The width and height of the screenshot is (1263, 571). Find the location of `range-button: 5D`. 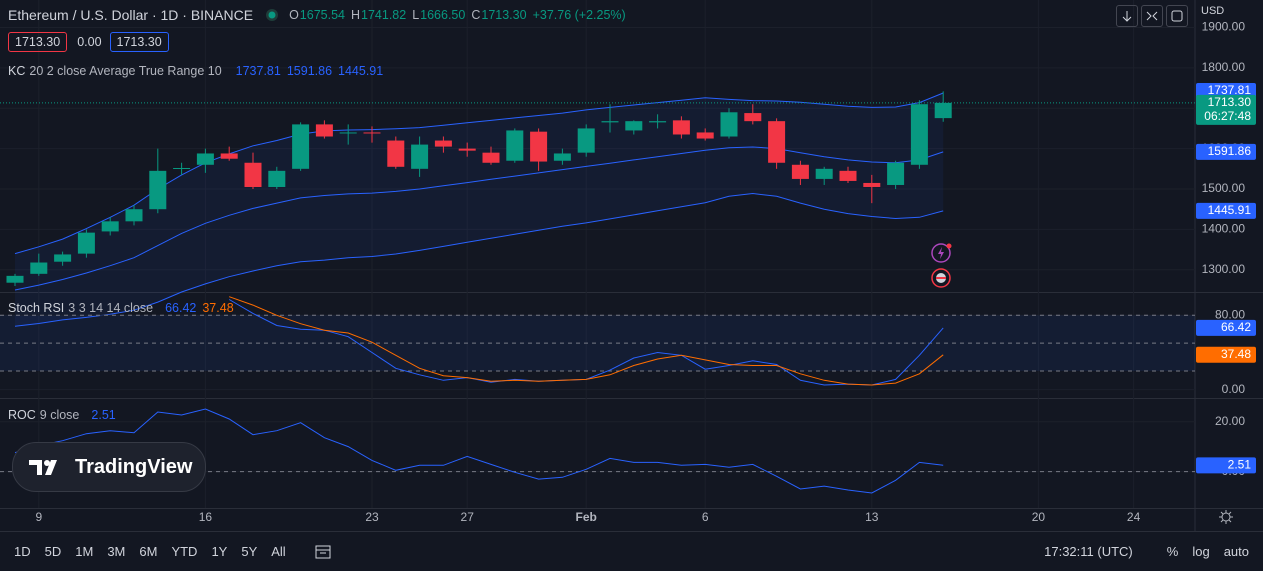

range-button: 5D is located at coordinates (53, 551).